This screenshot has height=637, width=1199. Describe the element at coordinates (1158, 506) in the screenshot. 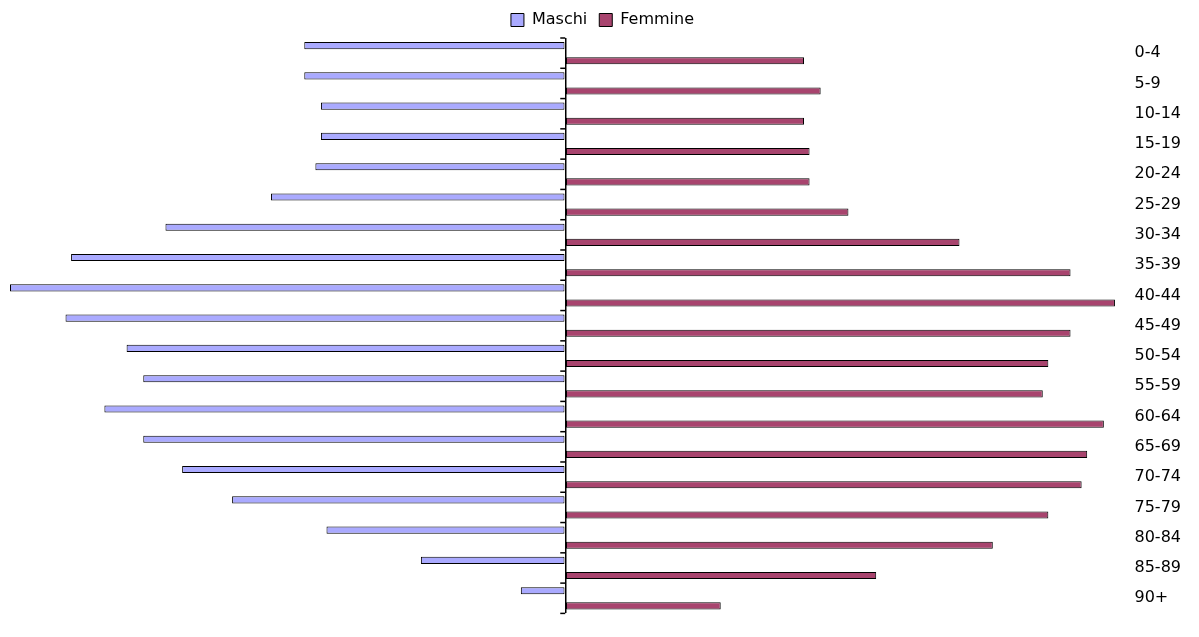

I see `y-tick-label: 75-79` at that location.